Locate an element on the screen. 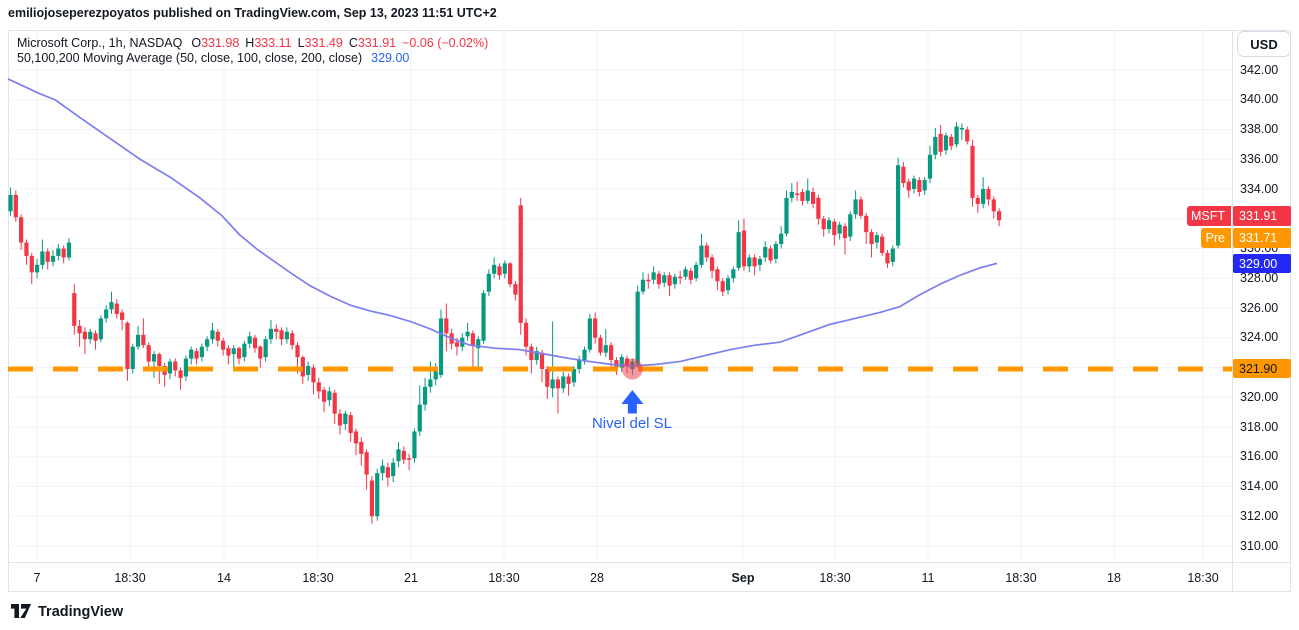  time-axis-label: Sep is located at coordinates (743, 578).